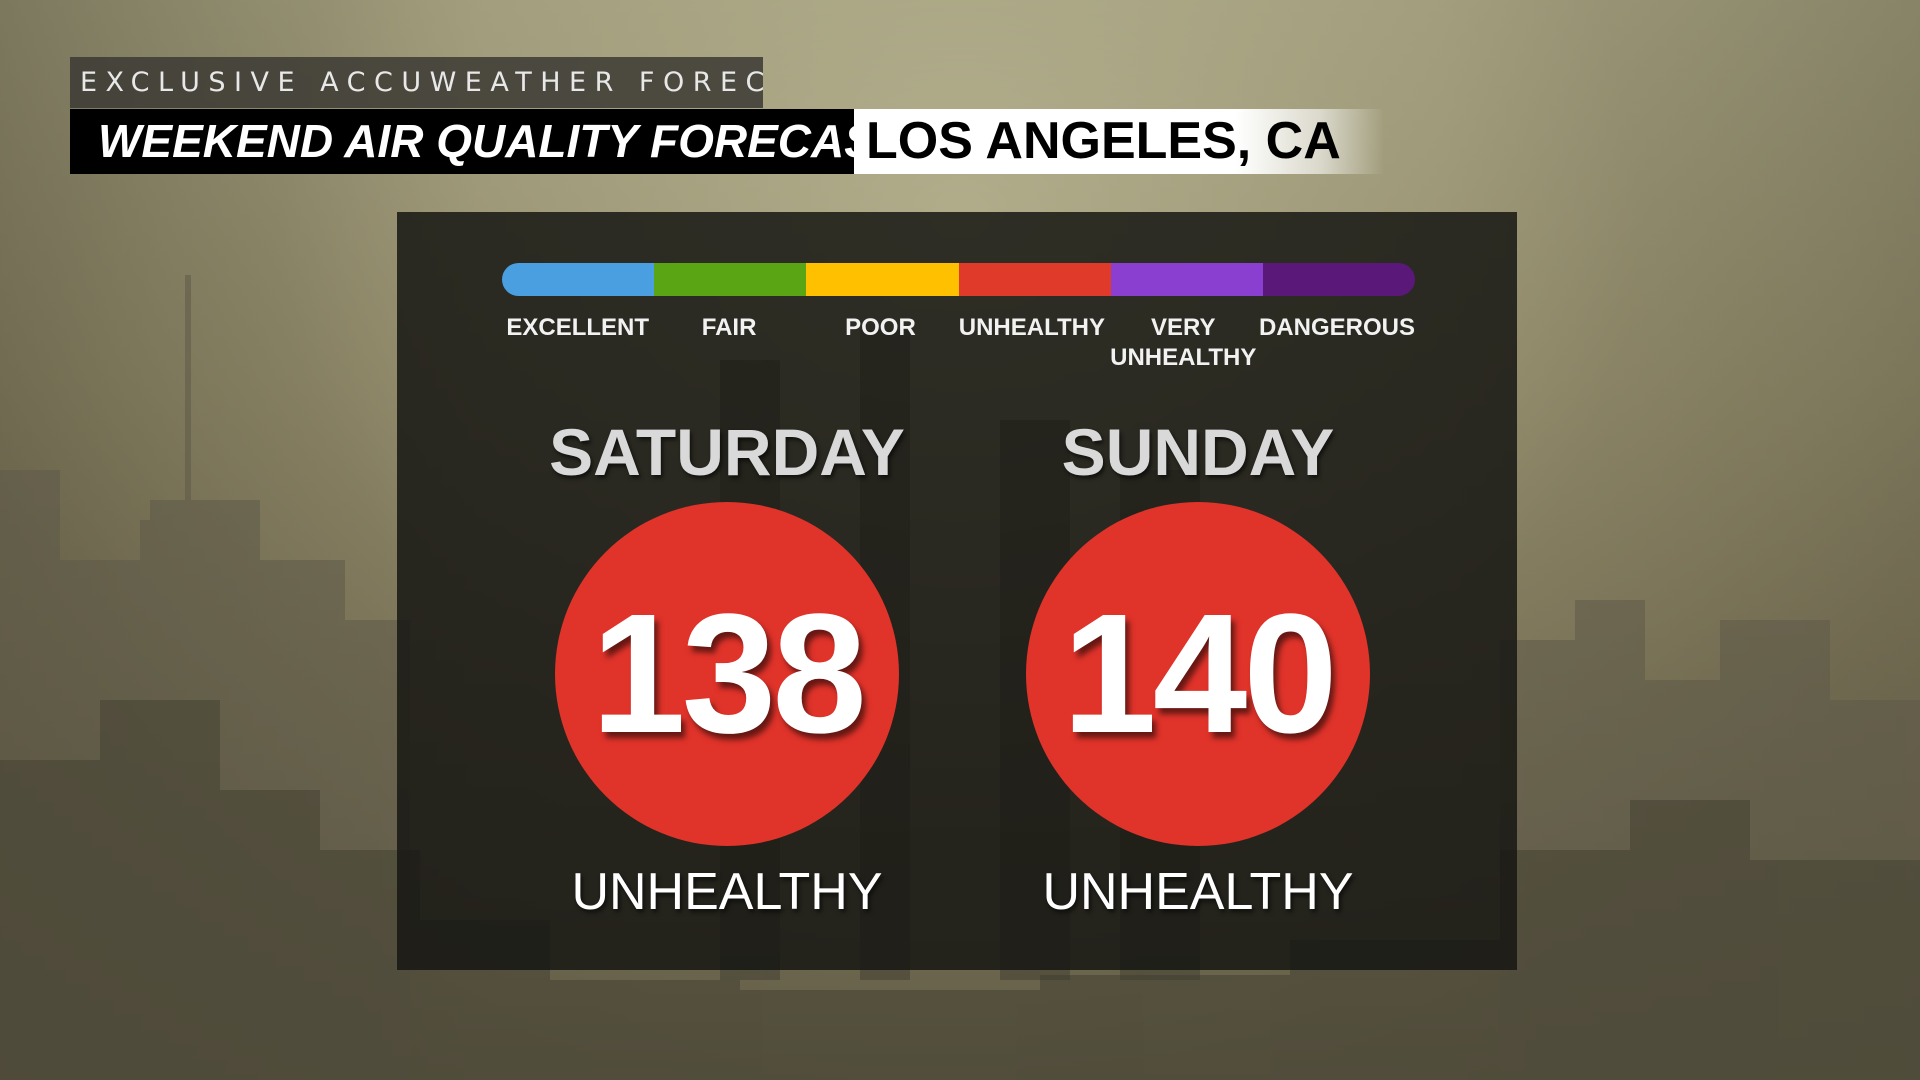 This screenshot has height=1080, width=1920. Describe the element at coordinates (1186, 279) in the screenshot. I see `scale-segment-very-unhealthy` at that location.